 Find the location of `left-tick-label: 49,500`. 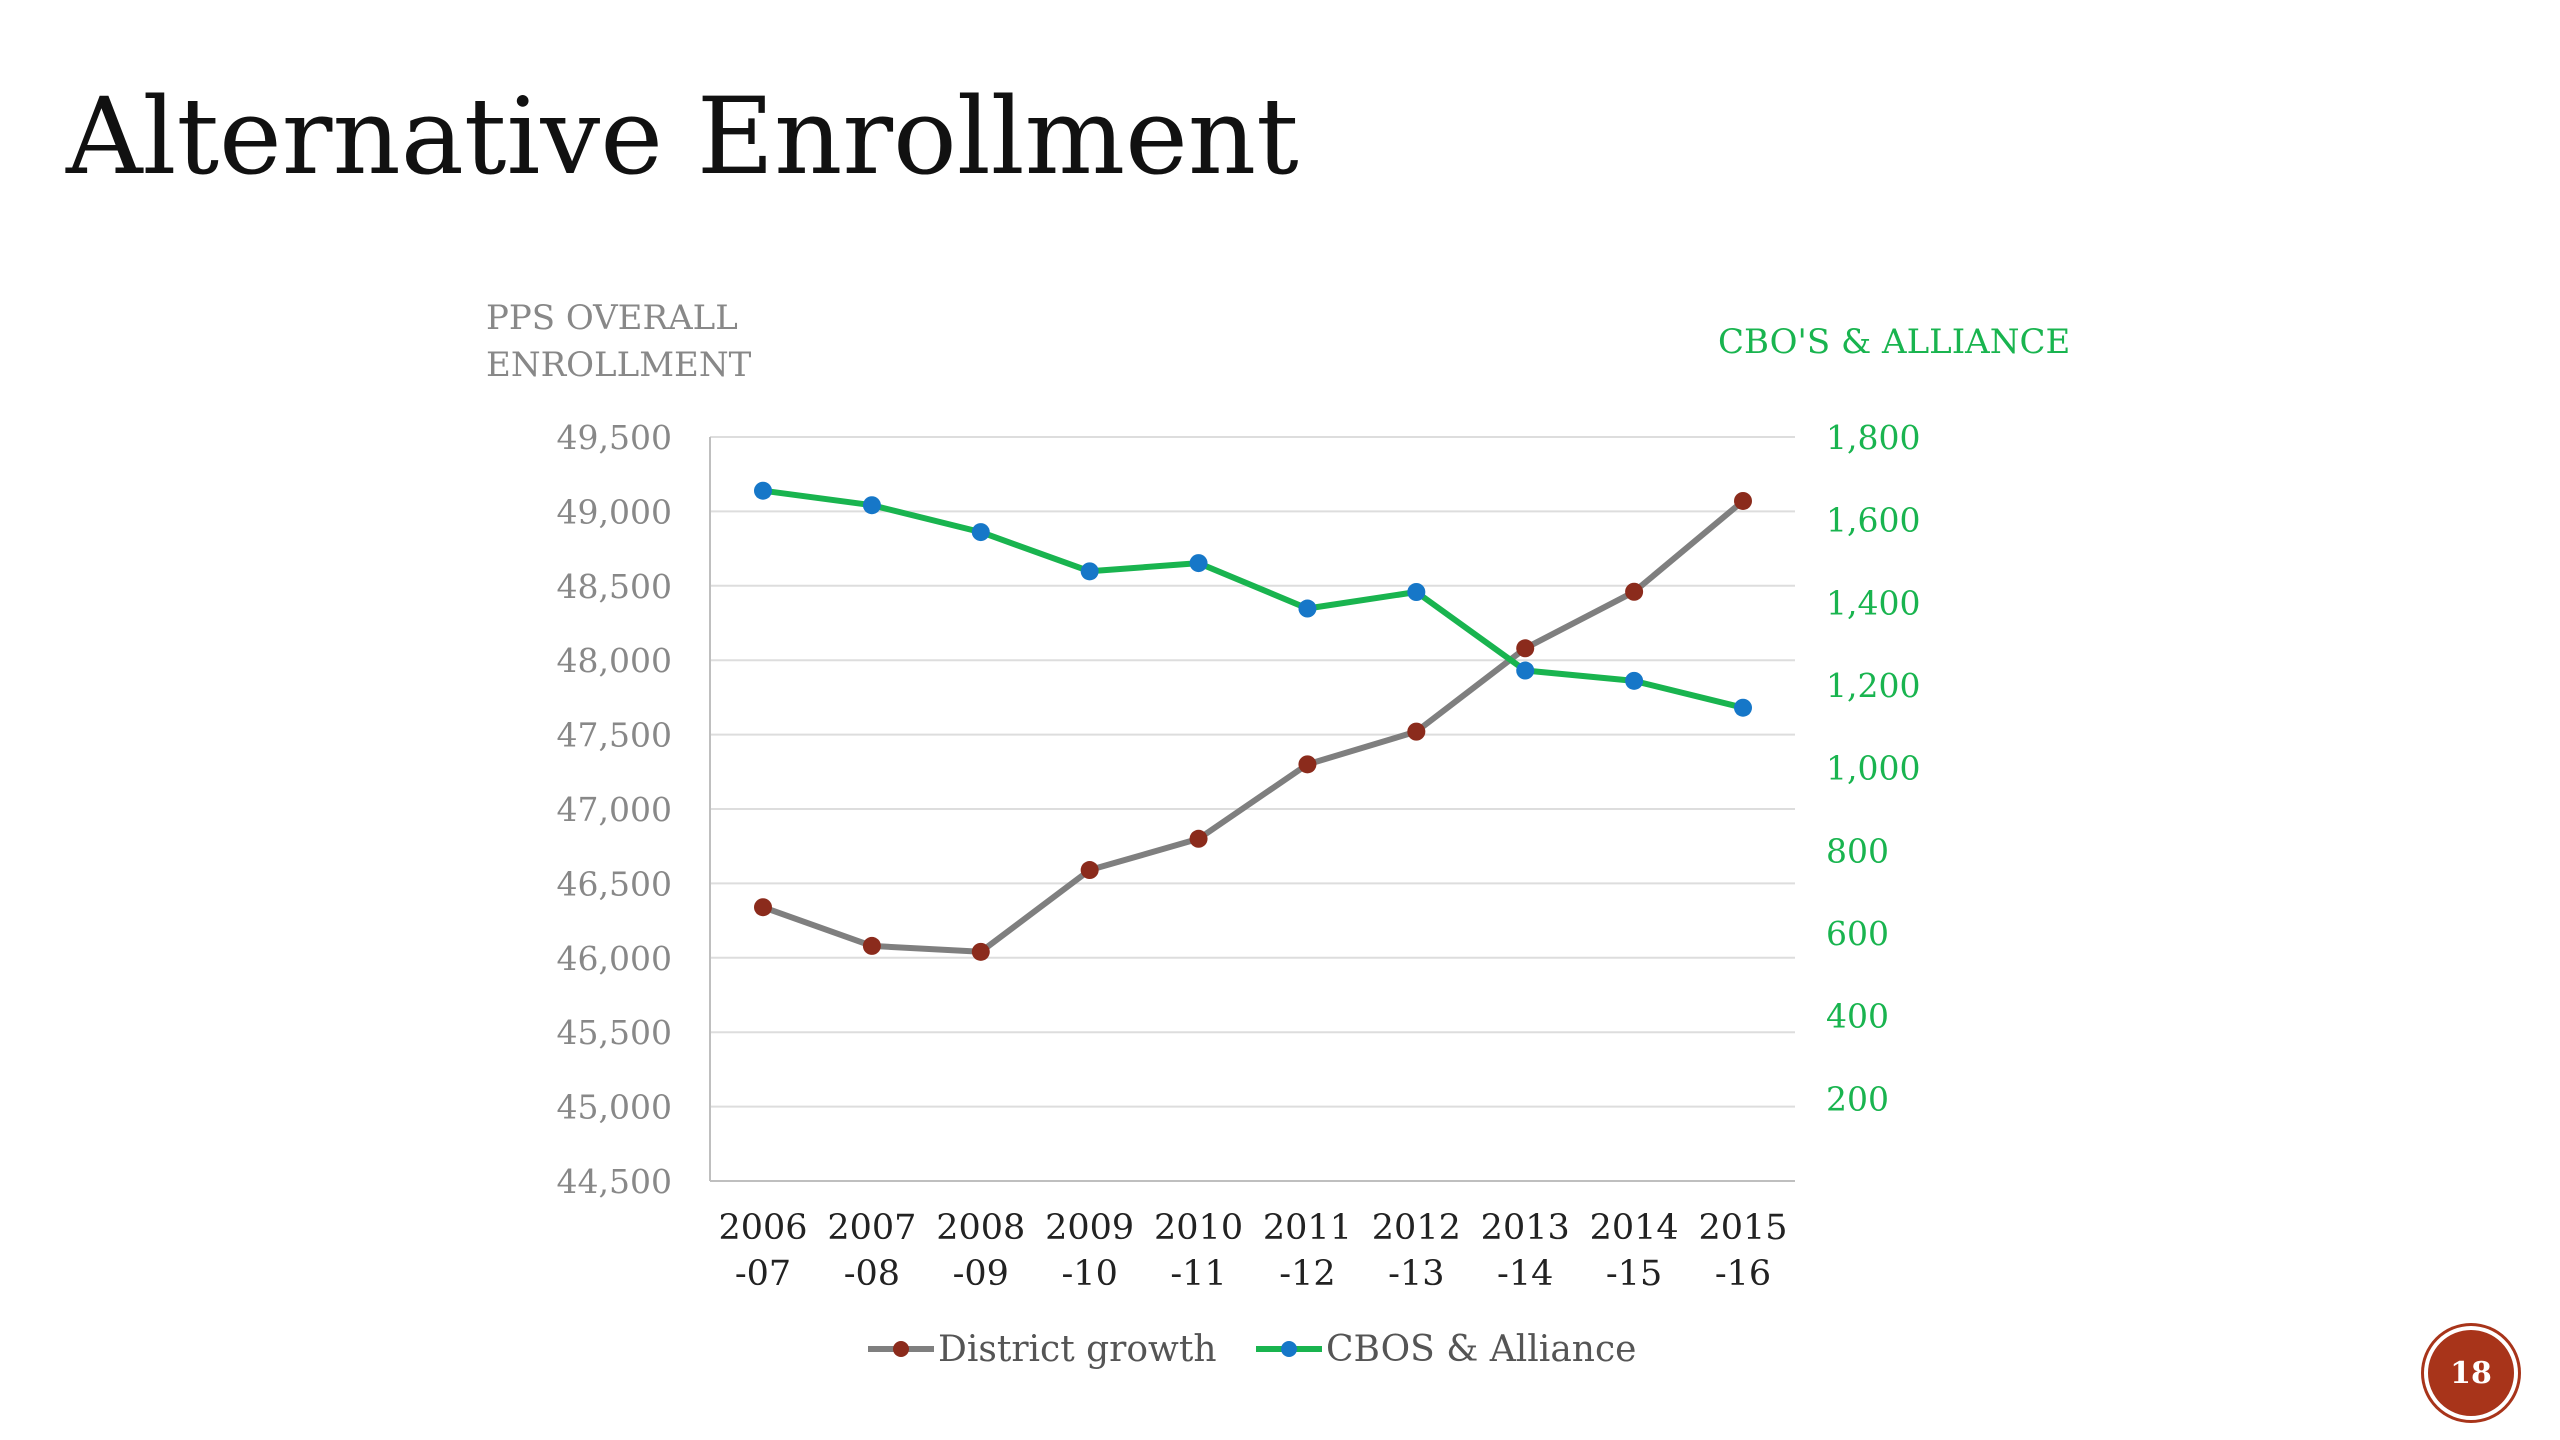

left-tick-label: 49,500 is located at coordinates (614, 437).